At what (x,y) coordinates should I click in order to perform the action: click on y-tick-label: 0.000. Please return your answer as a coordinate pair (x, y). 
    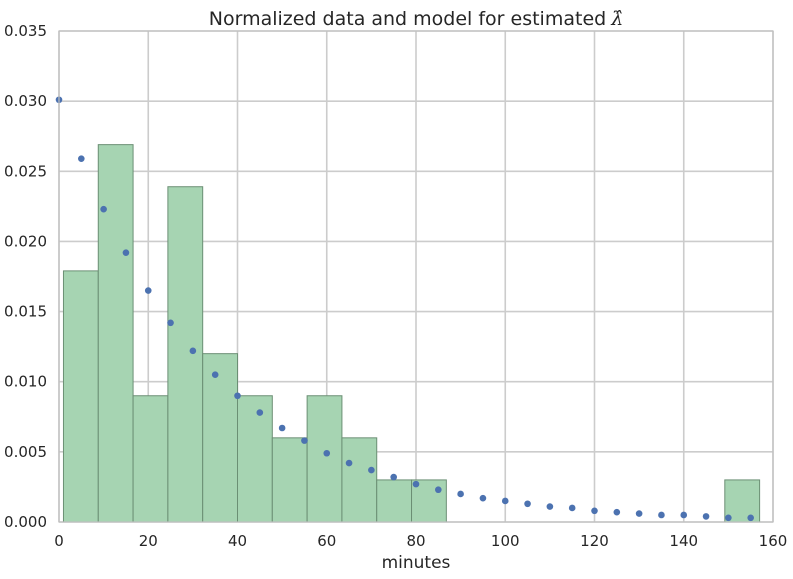
    Looking at the image, I should click on (25, 522).